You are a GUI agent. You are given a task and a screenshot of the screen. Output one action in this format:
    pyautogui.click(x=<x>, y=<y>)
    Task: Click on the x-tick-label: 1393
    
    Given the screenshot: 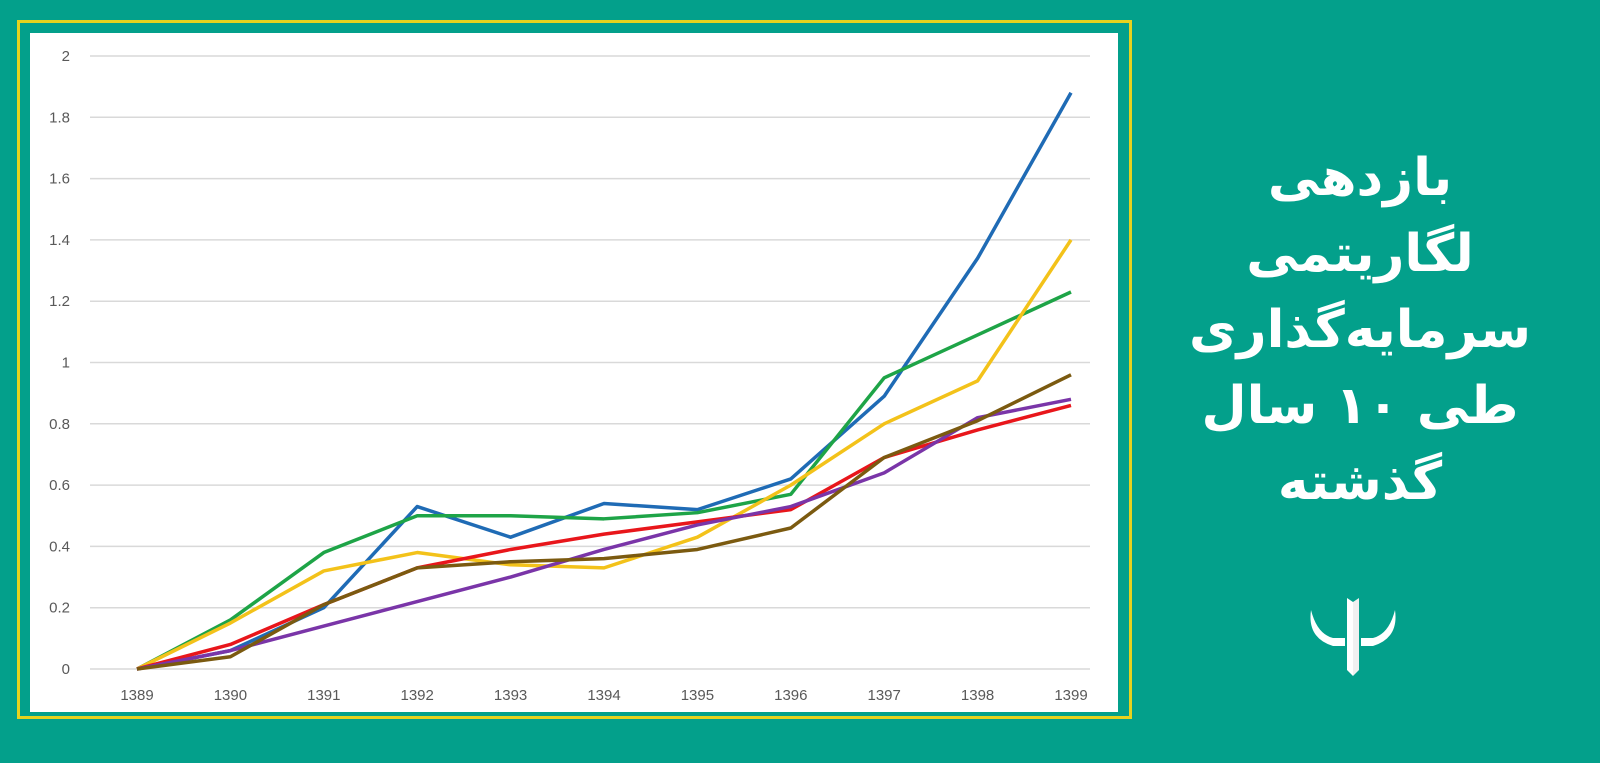 What is the action you would take?
    pyautogui.click(x=510, y=695)
    